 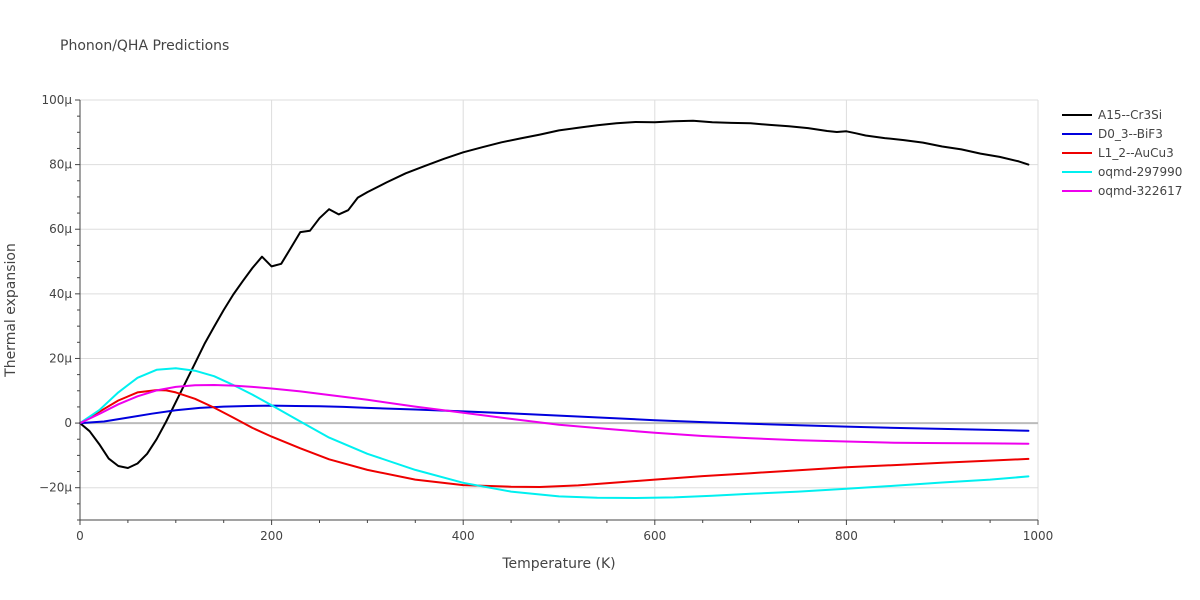 I want to click on series-line-L1_2--AuCu3, so click(x=554, y=438).